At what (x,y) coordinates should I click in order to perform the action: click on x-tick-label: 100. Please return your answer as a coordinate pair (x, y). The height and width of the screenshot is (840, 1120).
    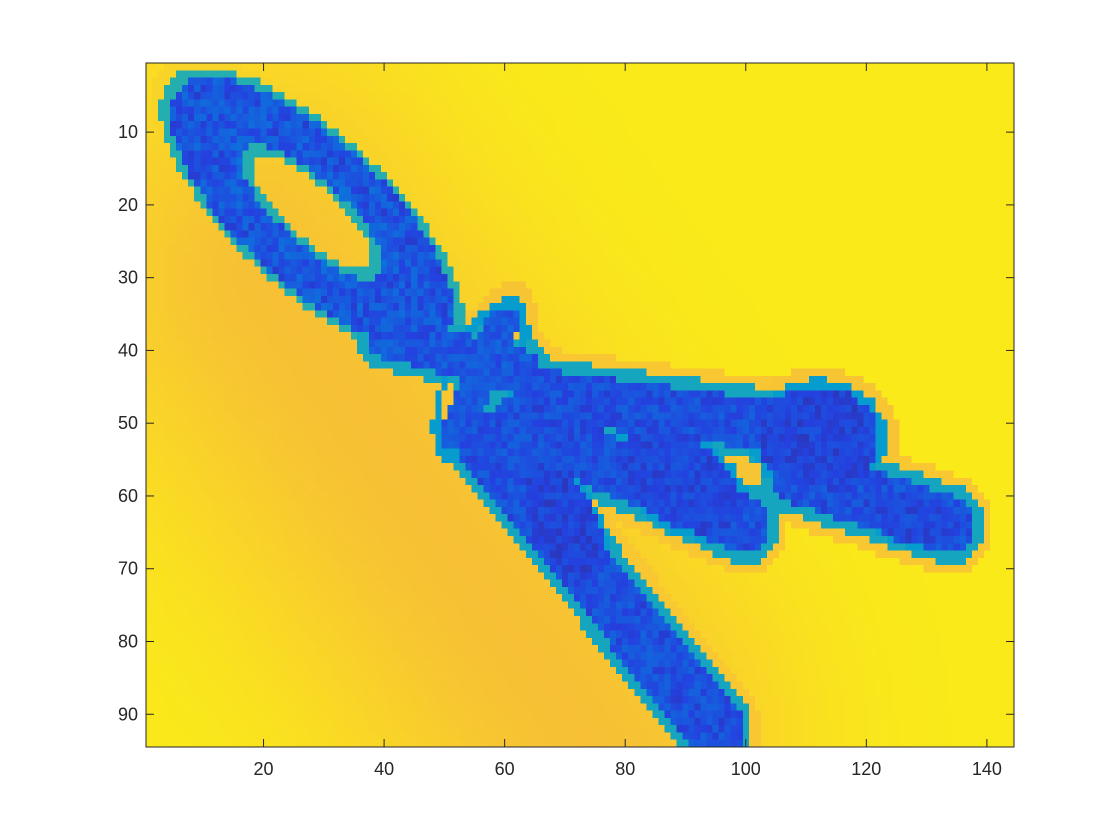
    Looking at the image, I should click on (746, 769).